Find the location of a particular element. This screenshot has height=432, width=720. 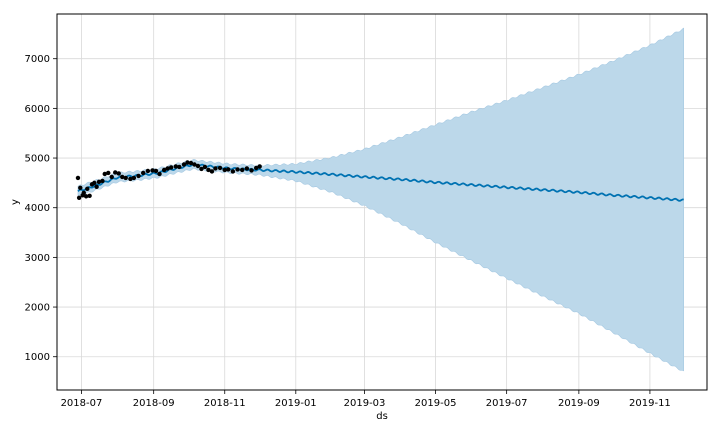

x-axis-label: ds is located at coordinates (382, 416).